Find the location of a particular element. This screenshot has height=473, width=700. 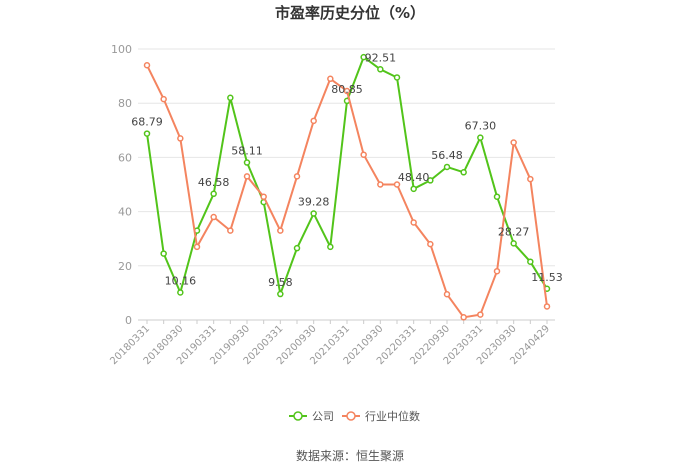

legend: 公司 行业中位数 is located at coordinates (354, 416).